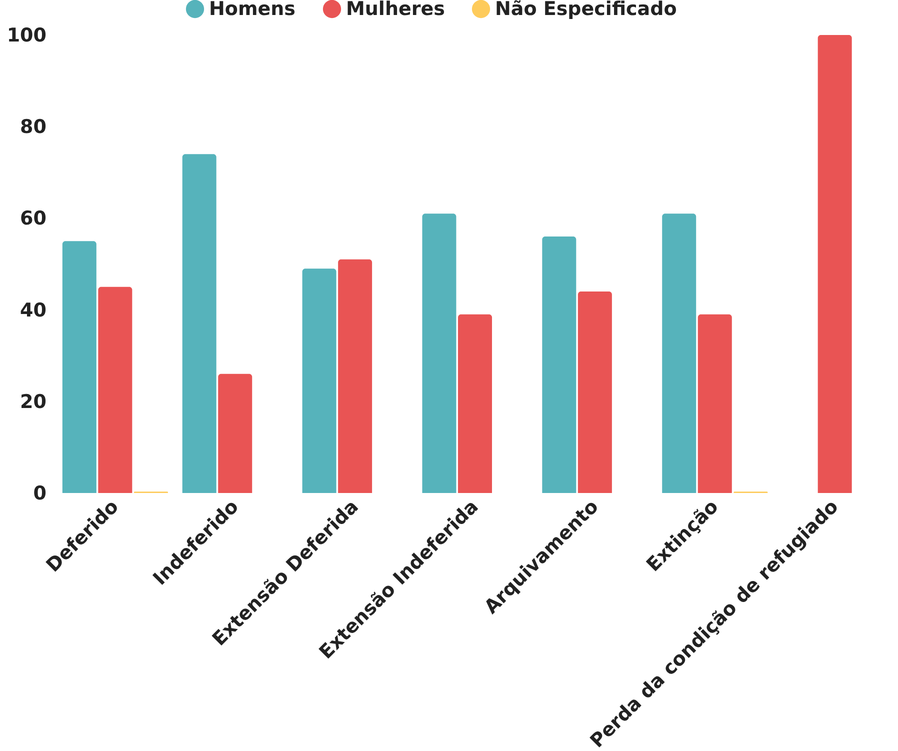 The width and height of the screenshot is (898, 751). I want to click on y-tick-label: 80, so click(33, 127).